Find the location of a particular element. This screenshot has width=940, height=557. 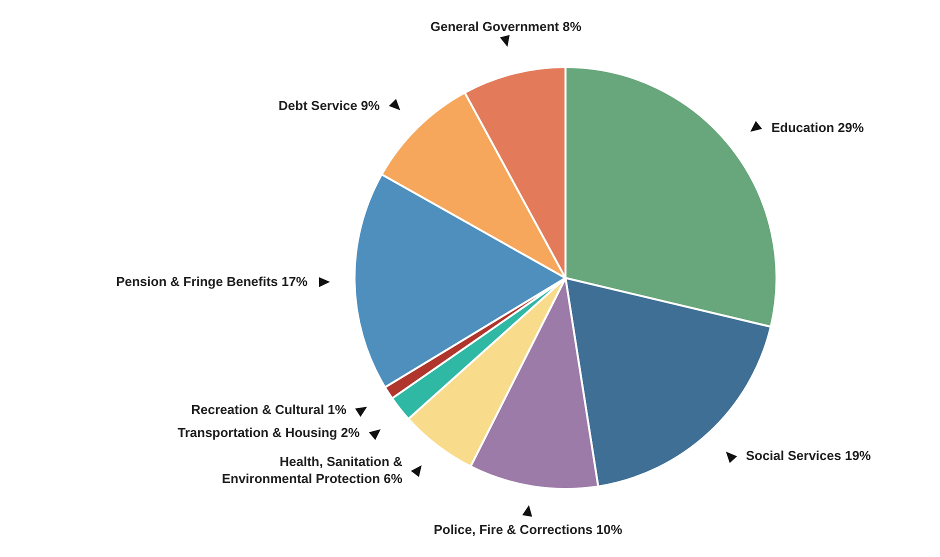

slice-label: Police, Fire & Corrections 10% is located at coordinates (528, 529).